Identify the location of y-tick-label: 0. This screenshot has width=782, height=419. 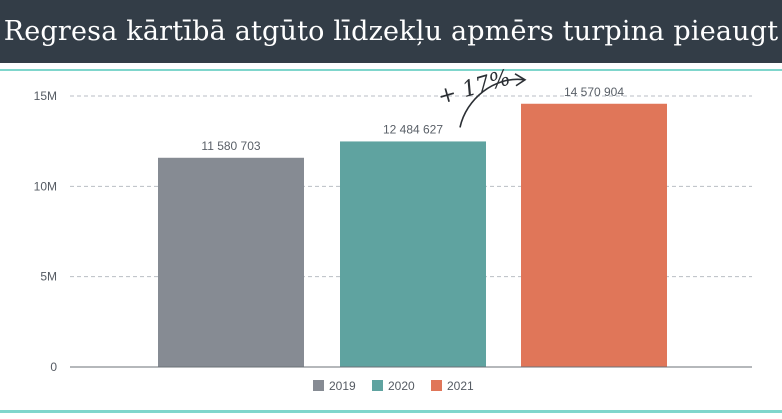
(53, 367).